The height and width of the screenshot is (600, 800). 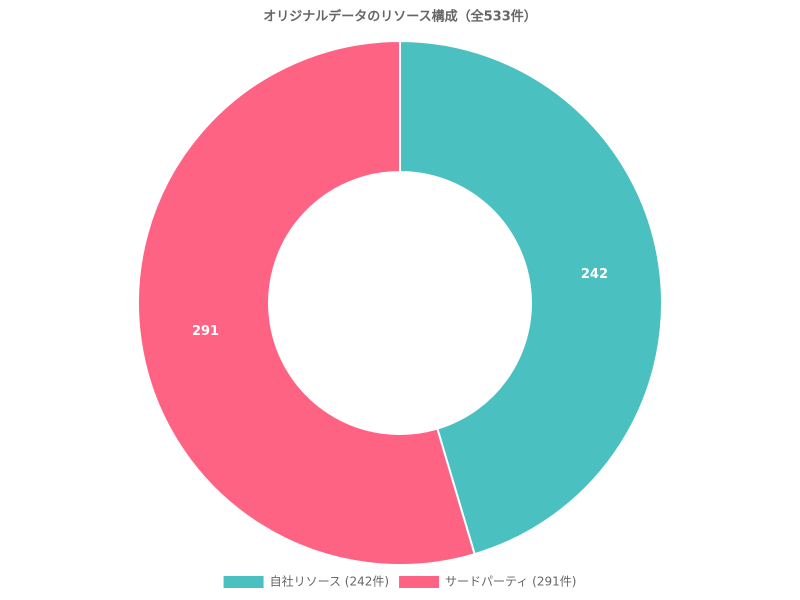 I want to click on chart-title: オリジナルデータのリソース構成（全533件）, so click(x=400, y=17).